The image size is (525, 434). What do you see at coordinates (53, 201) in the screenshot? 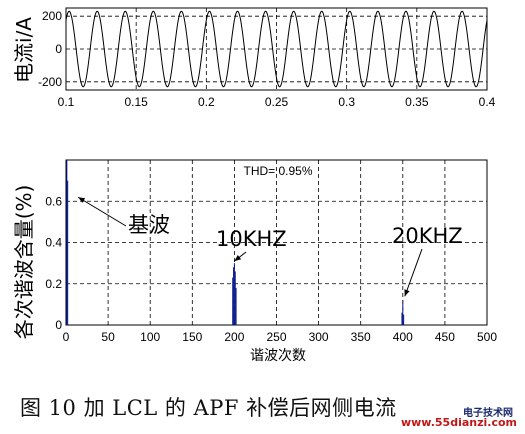
I see `bottom-y-tick-label: 0.6` at bounding box center [53, 201].